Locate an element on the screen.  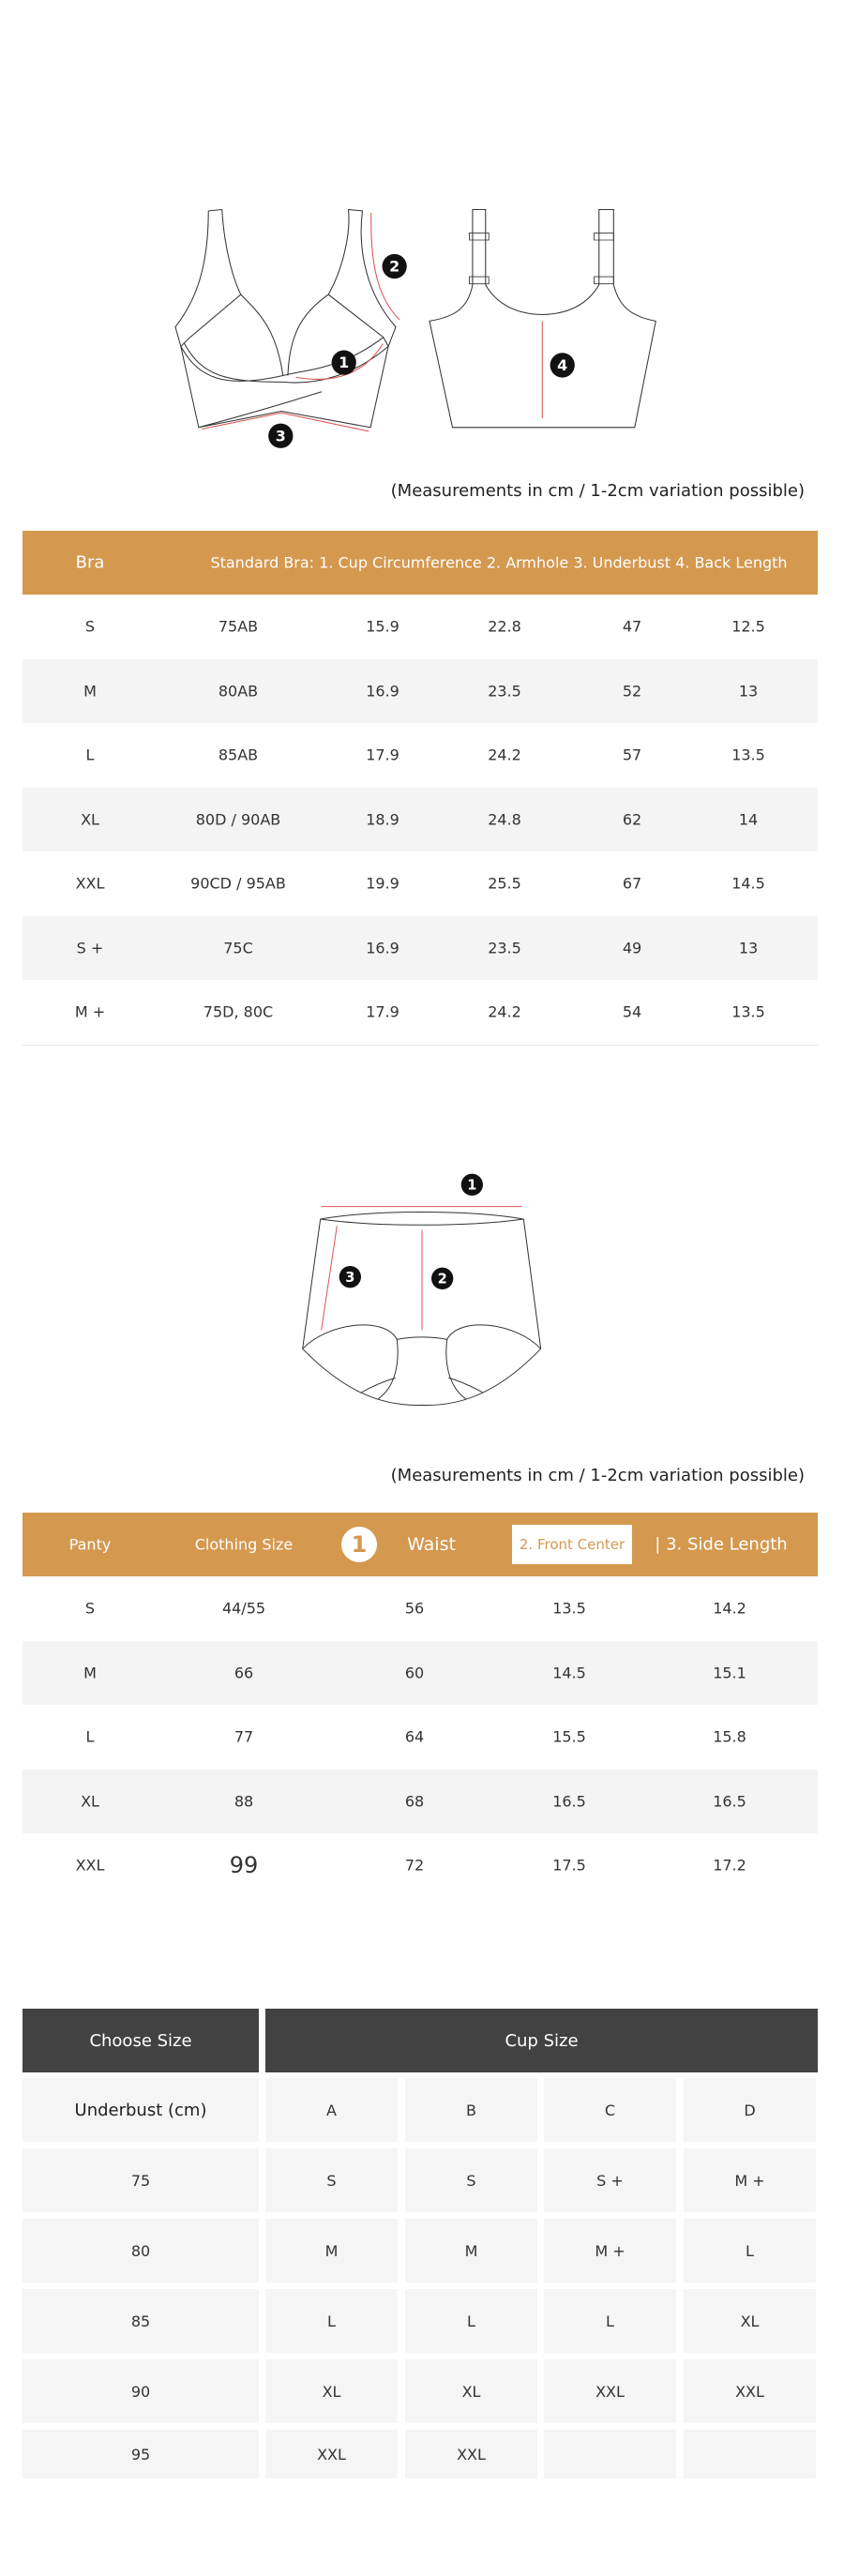
panty-cell: 44/55 is located at coordinates (244, 1608).